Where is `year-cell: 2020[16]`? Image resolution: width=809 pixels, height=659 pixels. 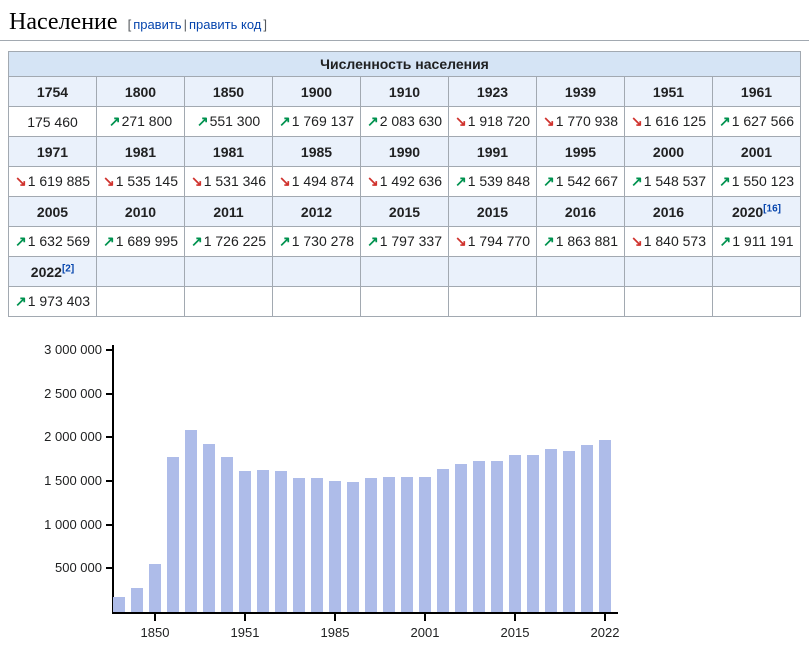
year-cell: 2020[16] is located at coordinates (756, 211).